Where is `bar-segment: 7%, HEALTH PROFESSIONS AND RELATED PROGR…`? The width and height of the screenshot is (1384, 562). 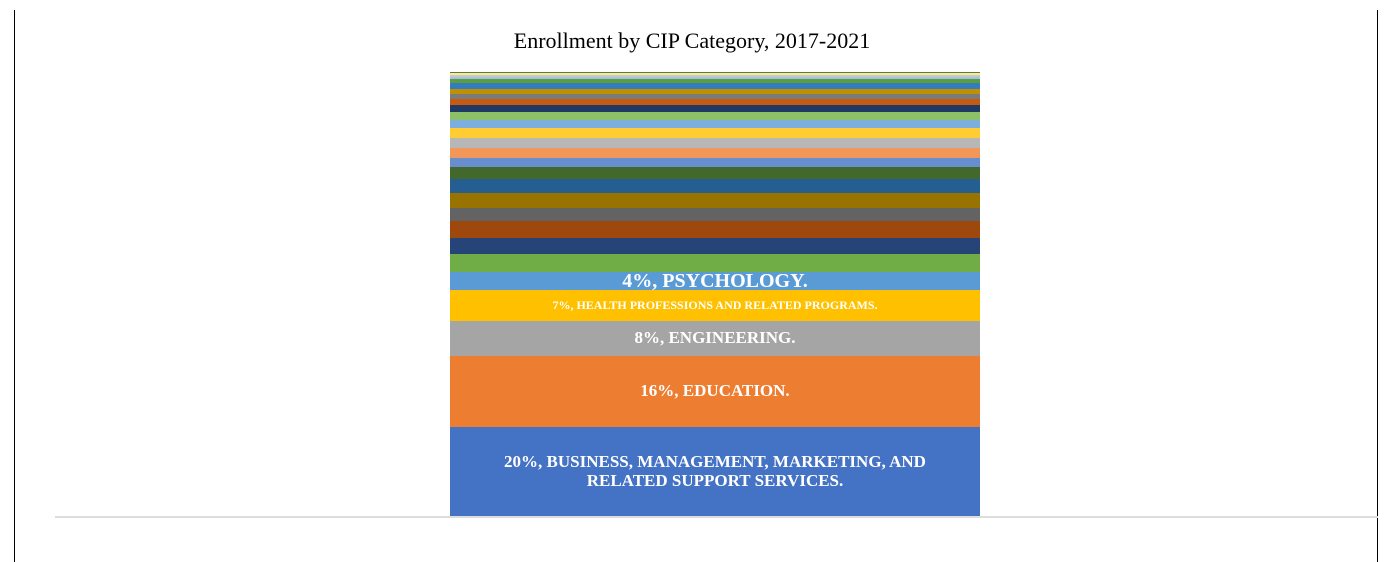 bar-segment: 7%, HEALTH PROFESSIONS AND RELATED PROGR… is located at coordinates (715, 305).